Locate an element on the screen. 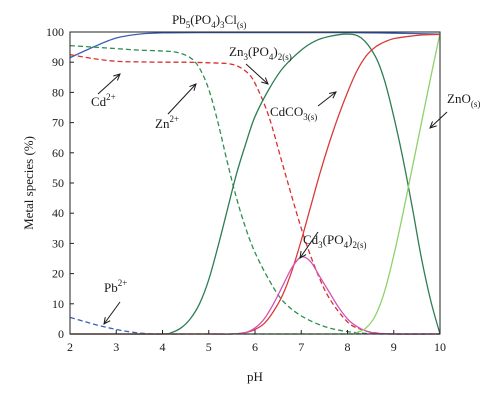 The image size is (500, 403). annotation-cd2: Cd2+ is located at coordinates (103, 100).